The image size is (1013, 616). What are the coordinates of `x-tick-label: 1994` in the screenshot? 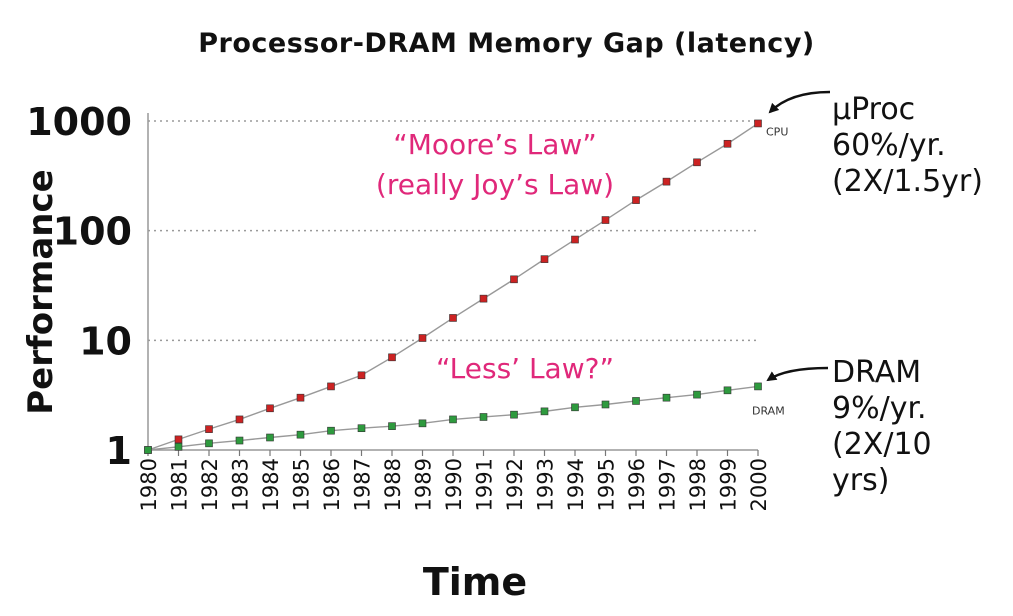 It's located at (576, 484).